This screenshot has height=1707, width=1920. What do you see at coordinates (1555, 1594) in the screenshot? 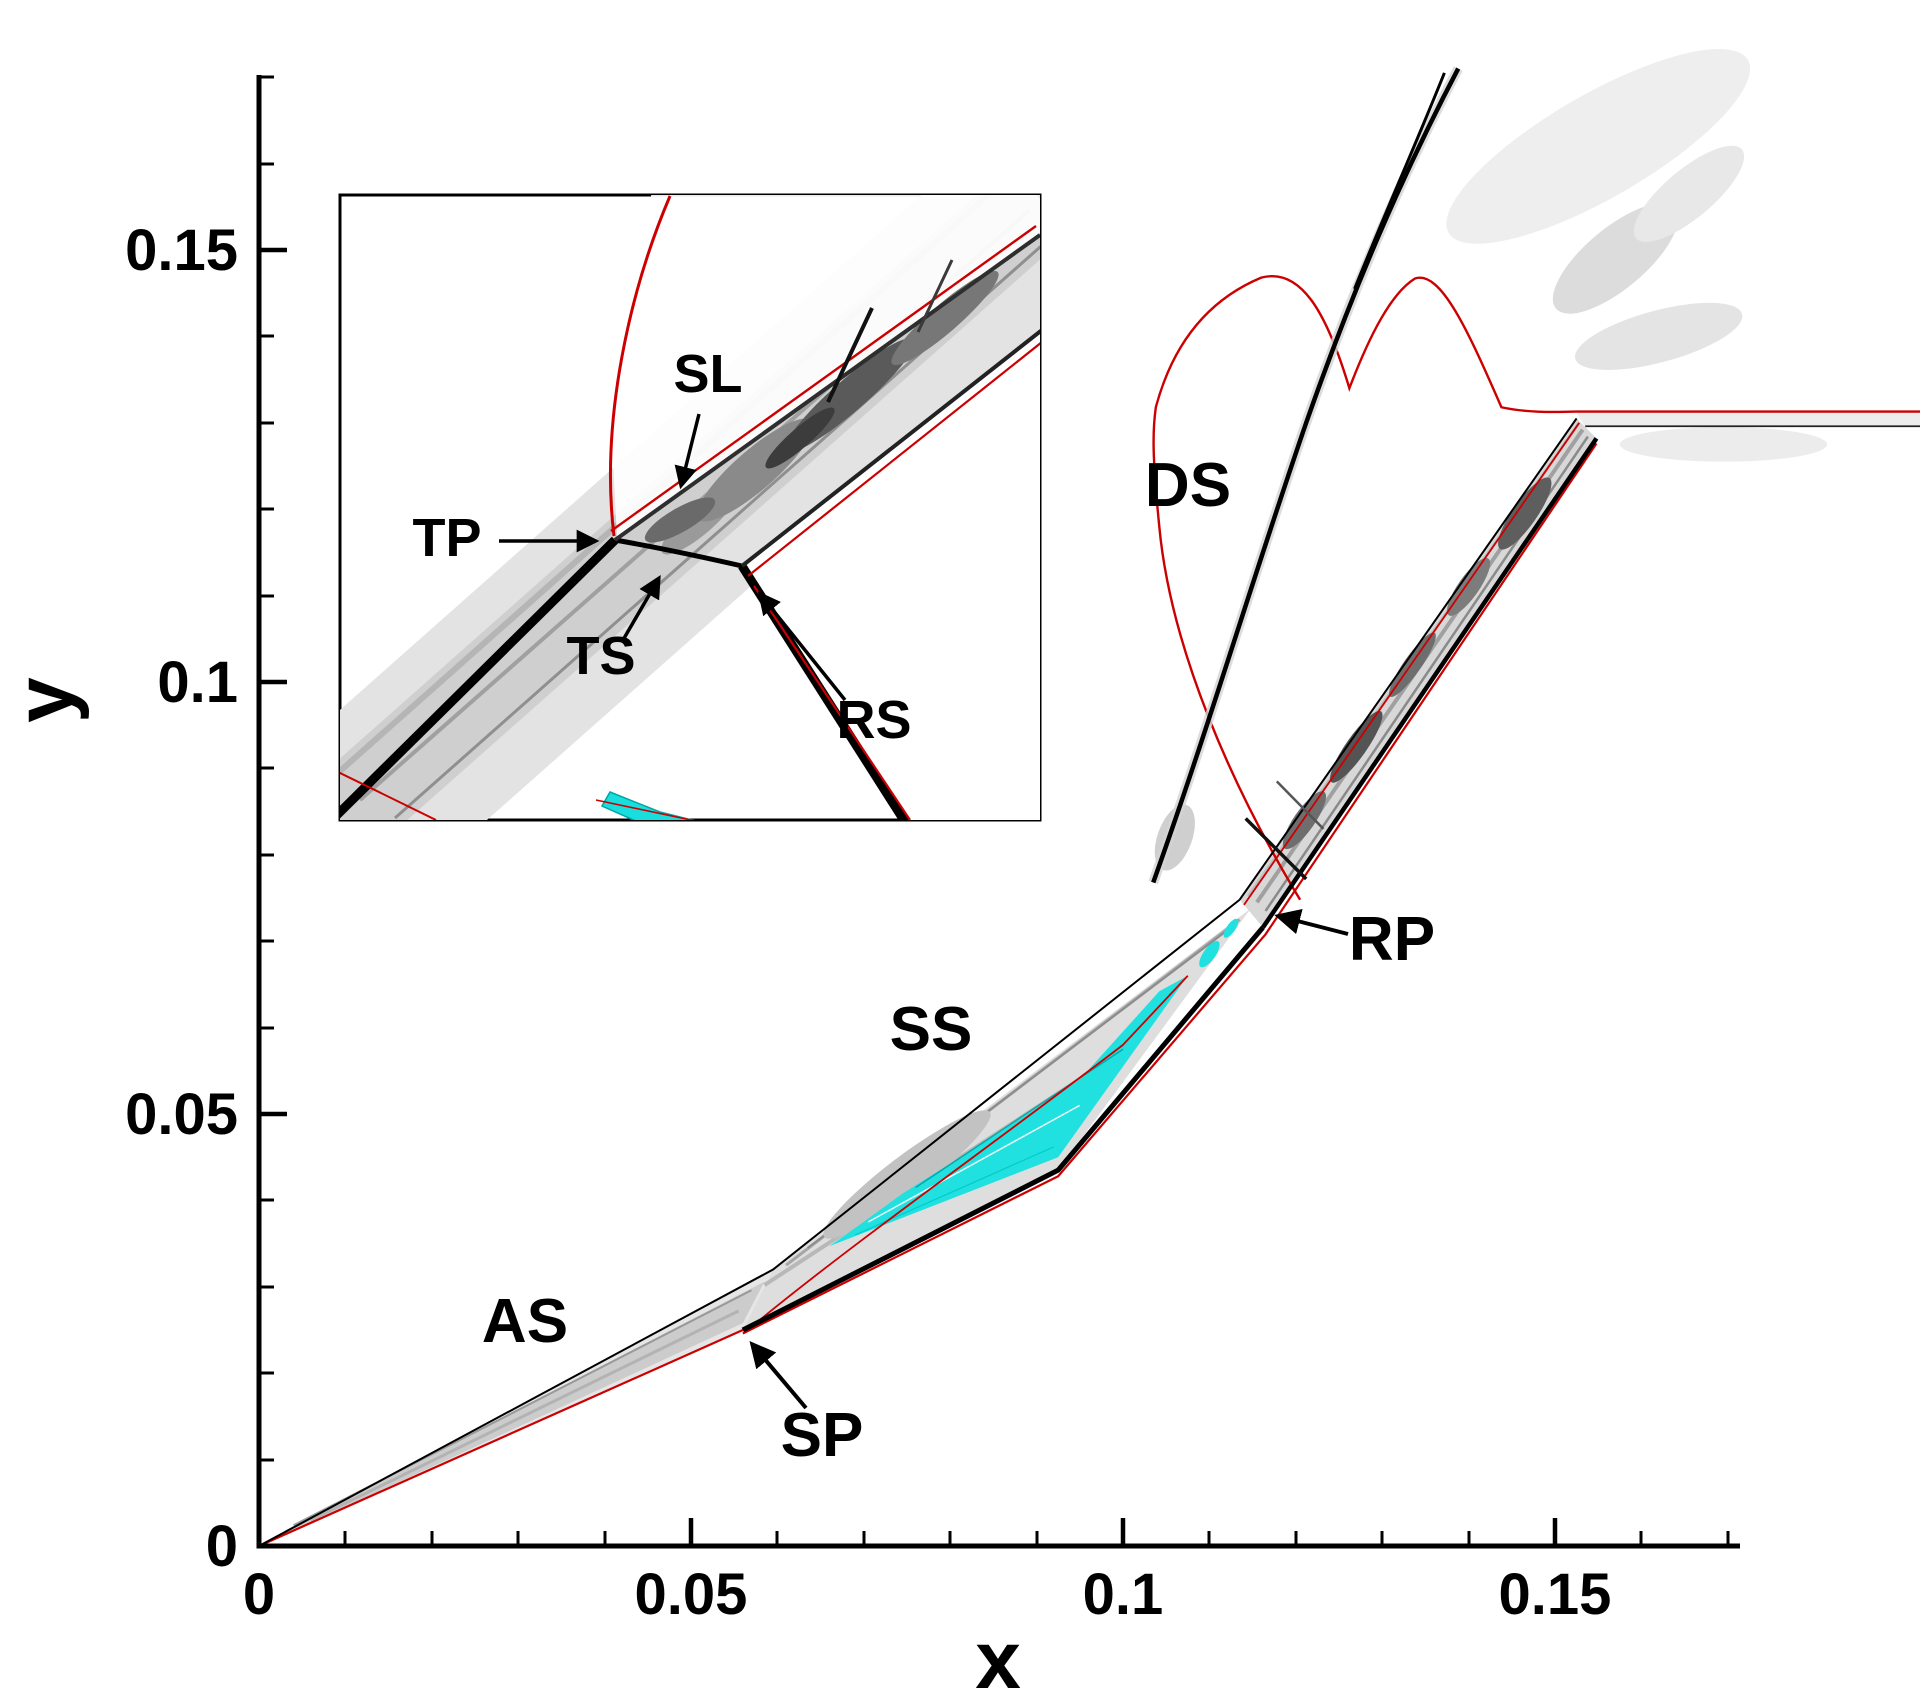
I see `x-tick-label-3: 0.15` at bounding box center [1555, 1594].